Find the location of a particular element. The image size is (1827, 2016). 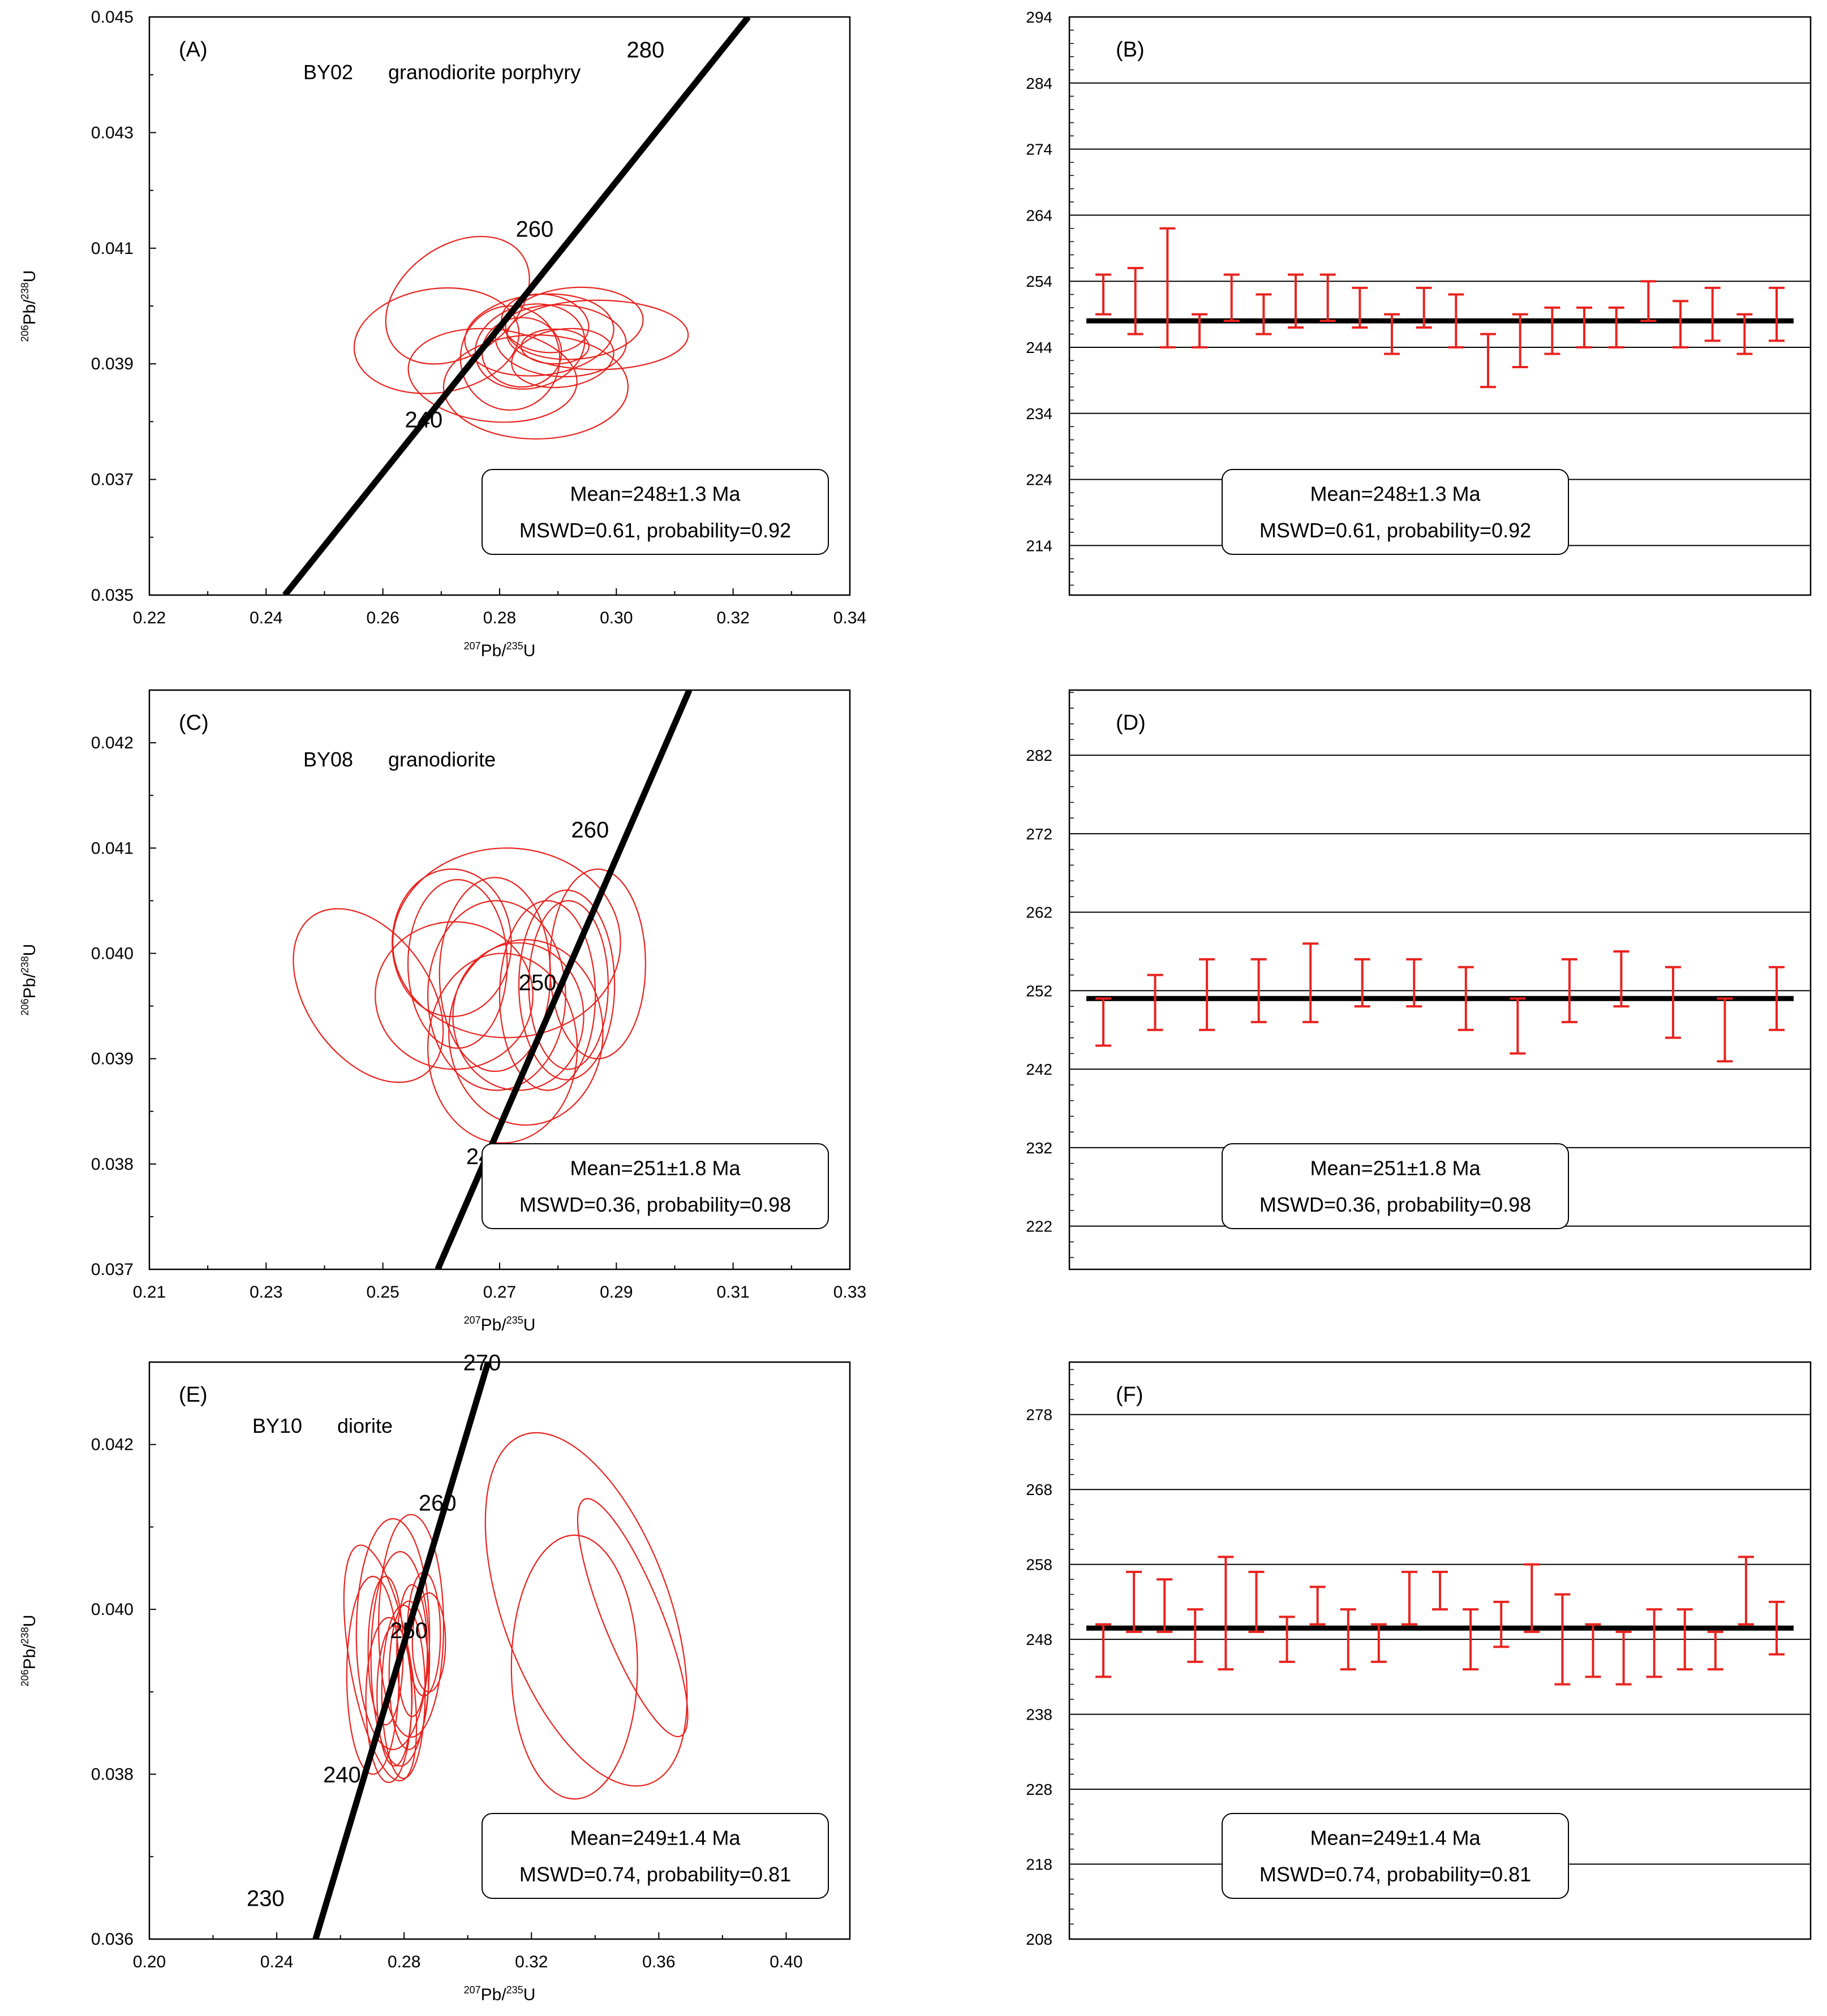

x-axis-title-part: Pb/ is located at coordinates (494, 650).